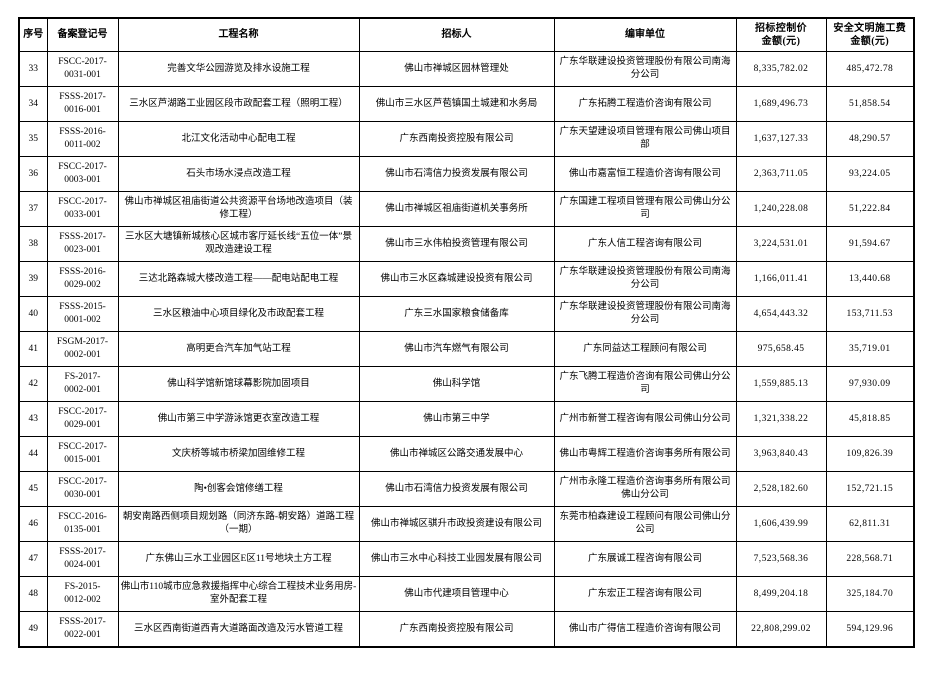  Describe the element at coordinates (82, 104) in the screenshot. I see `cell-reg_no: FSSS-2017- 0016-001` at that location.